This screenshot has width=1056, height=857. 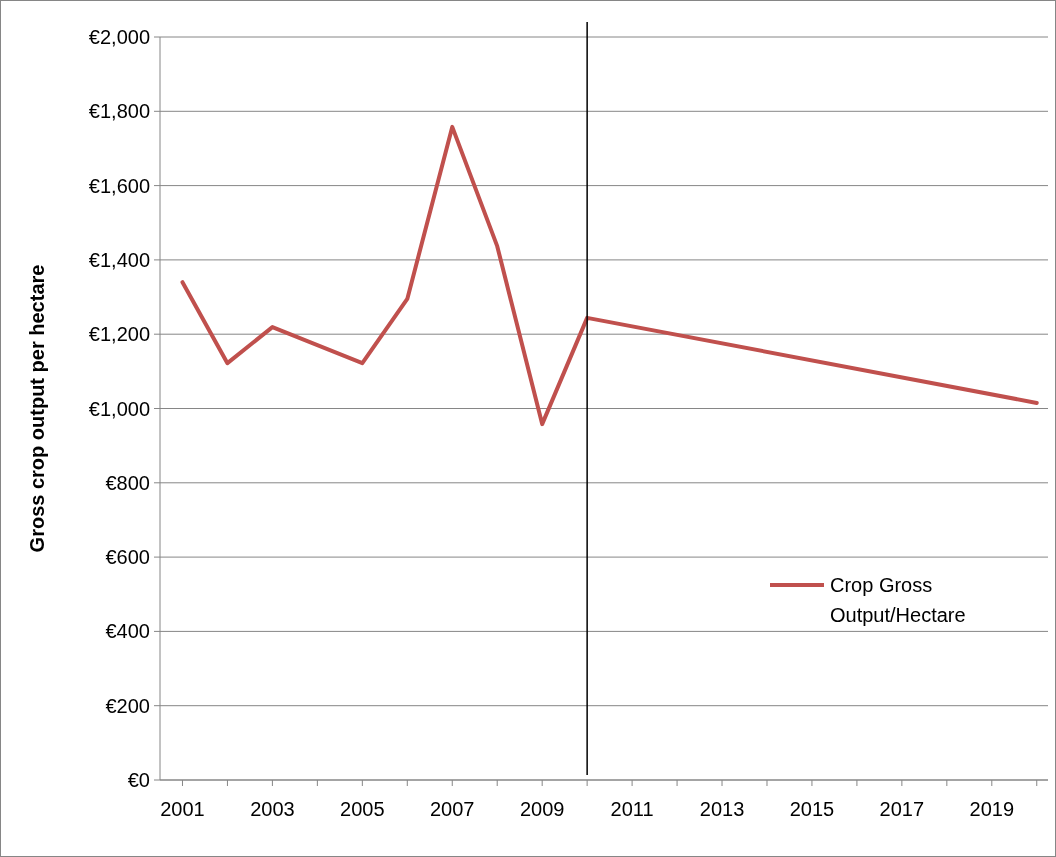 I want to click on x-tick-label: 2001, so click(x=182, y=809).